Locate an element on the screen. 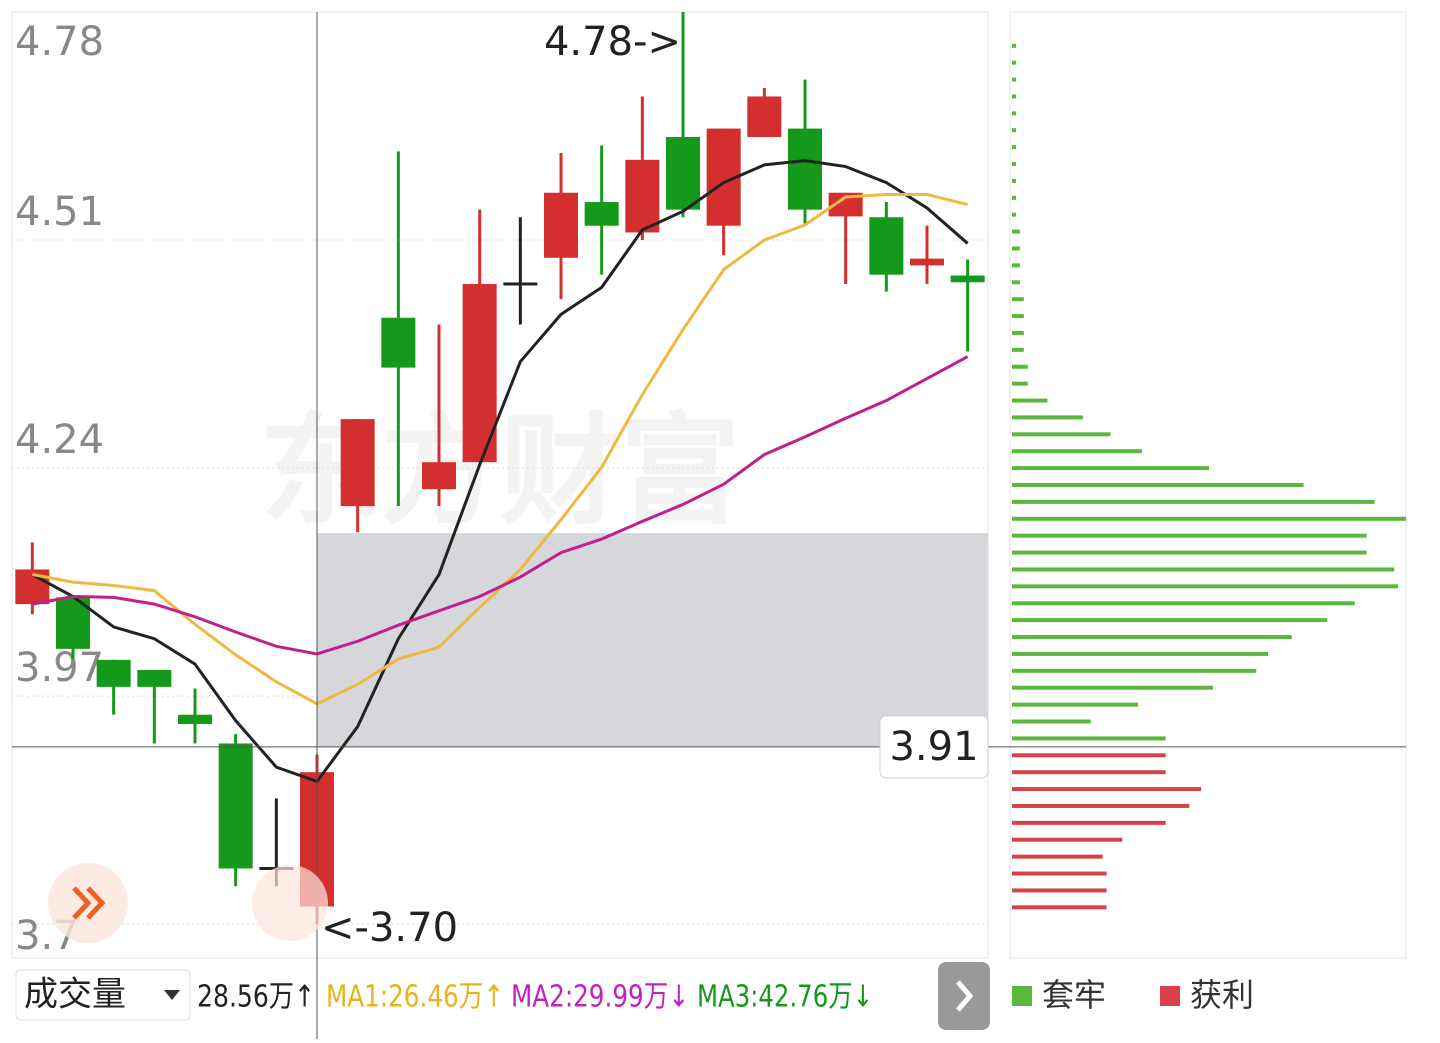  y-tick-label: 3.97 is located at coordinates (59, 668).